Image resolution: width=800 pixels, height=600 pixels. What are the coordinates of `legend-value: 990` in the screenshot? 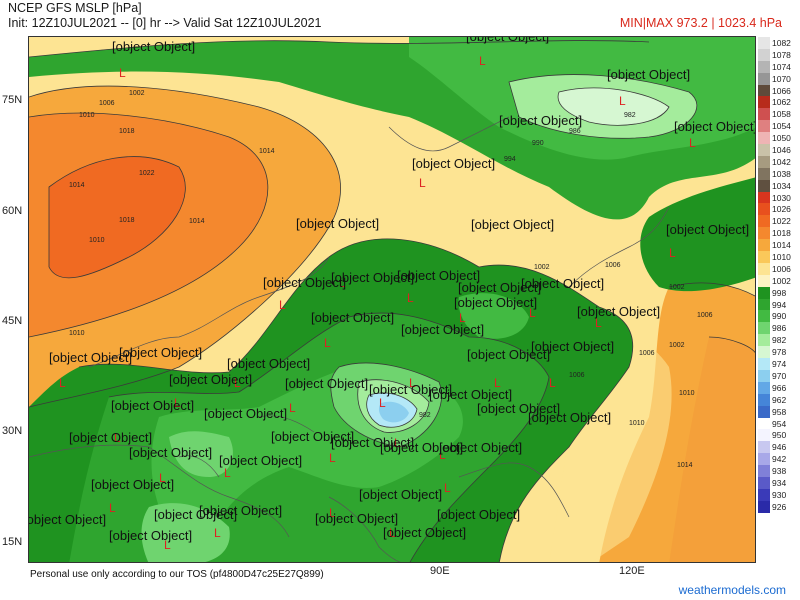 It's located at (779, 316).